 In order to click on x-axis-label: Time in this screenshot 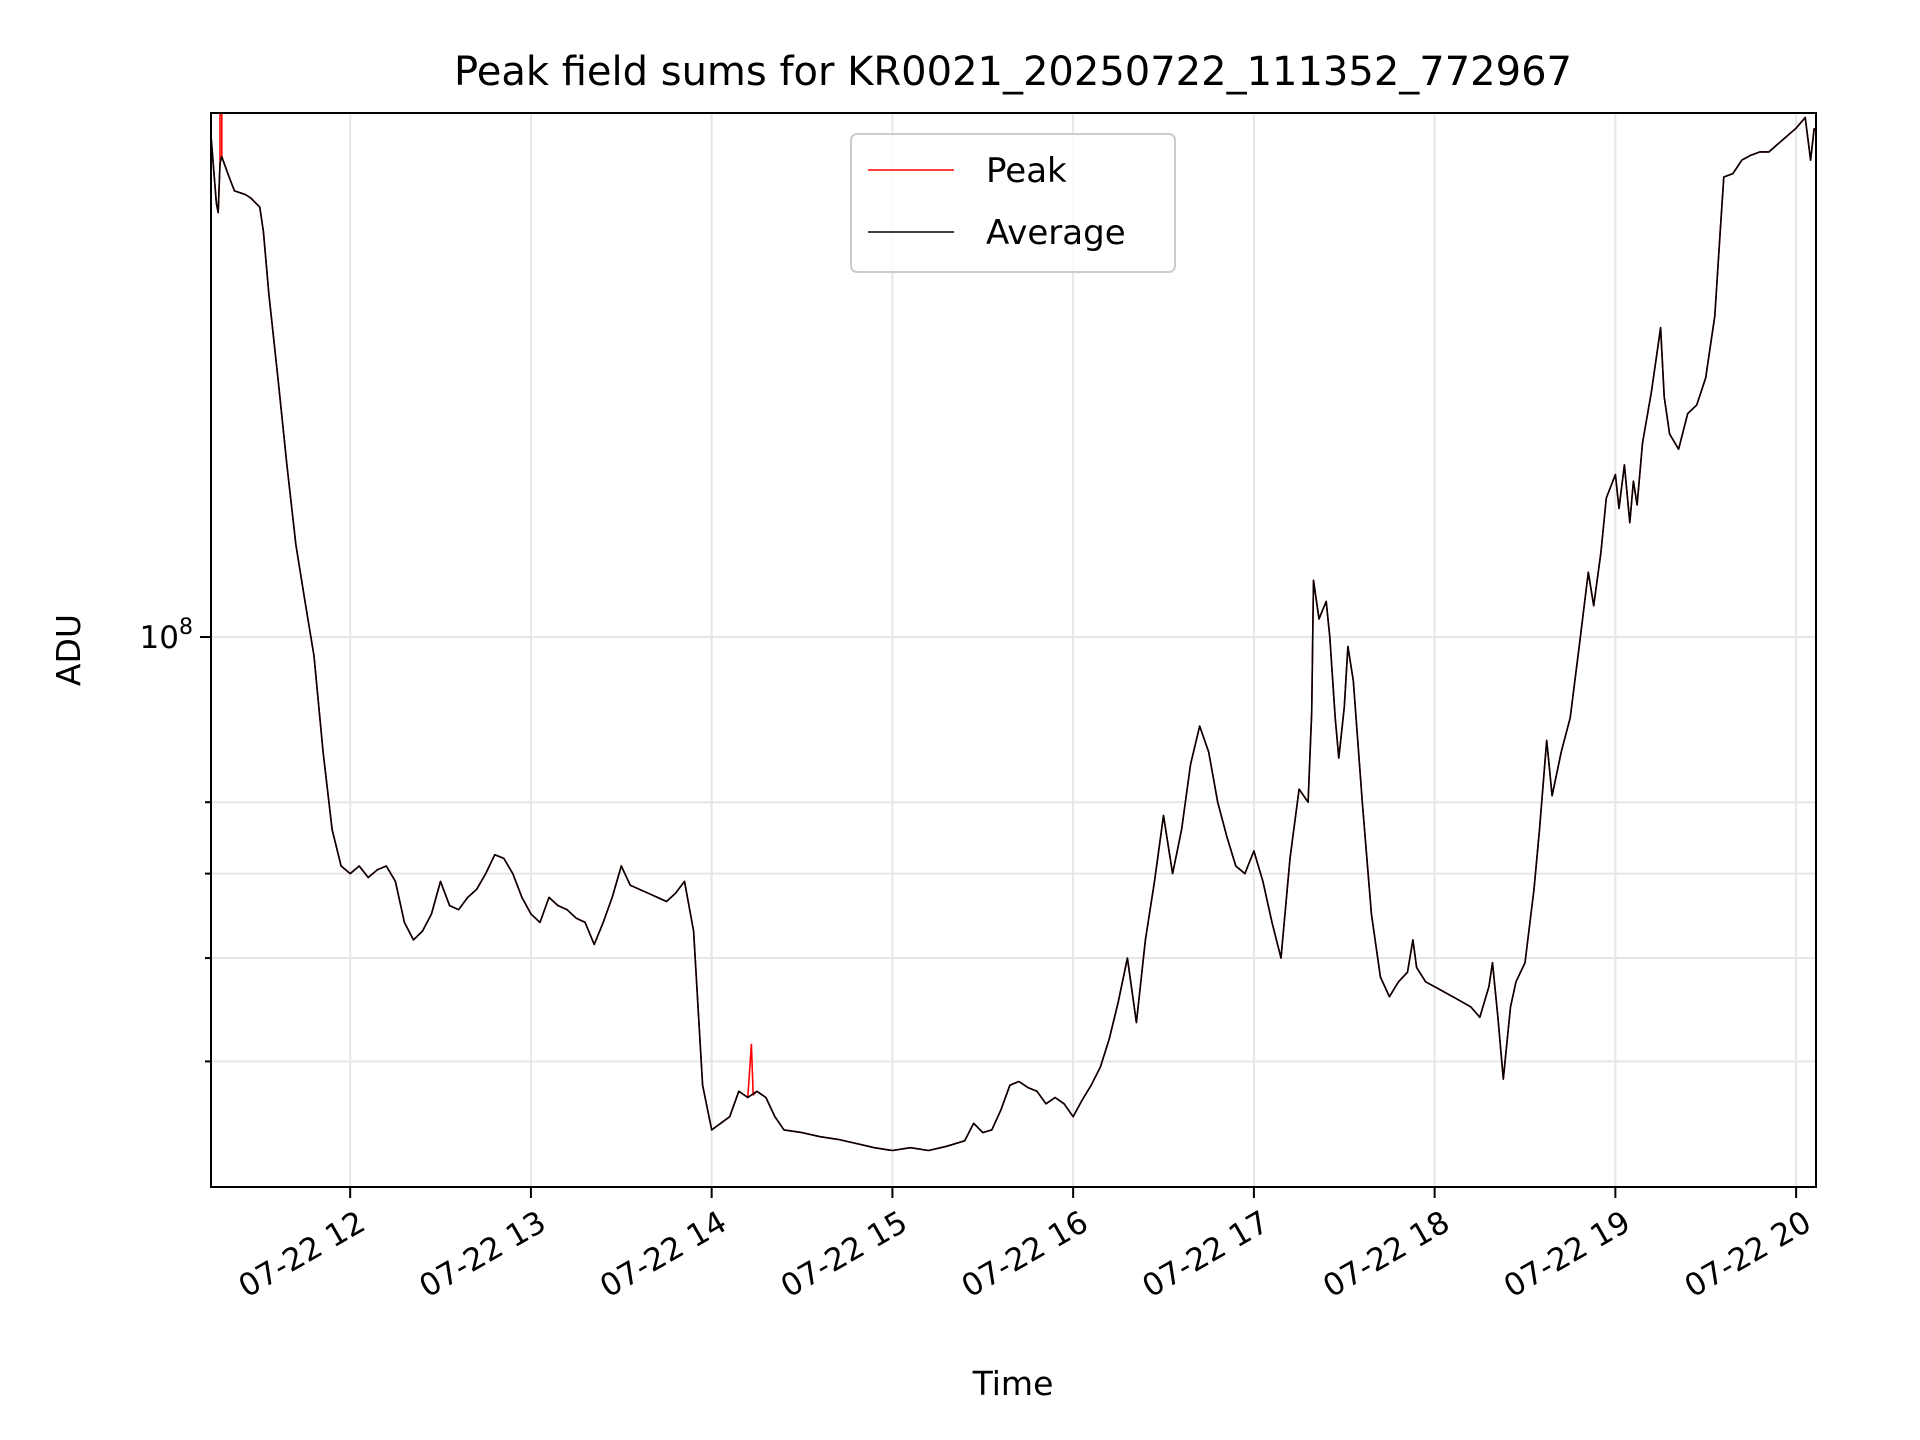, I will do `click(1013, 1383)`.